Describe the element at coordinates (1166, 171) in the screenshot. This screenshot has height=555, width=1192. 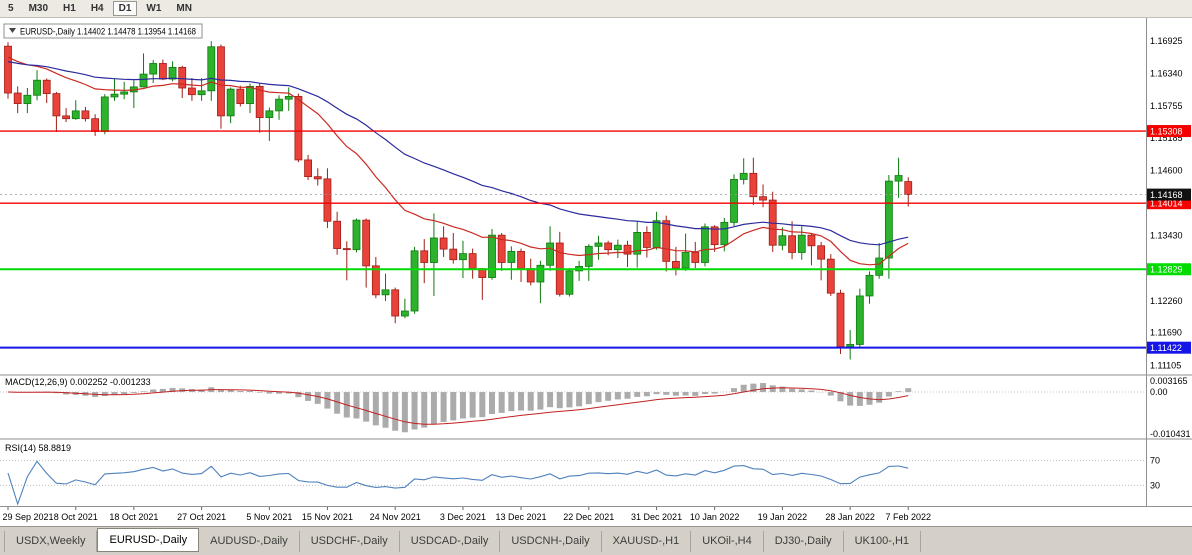
I see `price-axis-label: 1.14600` at that location.